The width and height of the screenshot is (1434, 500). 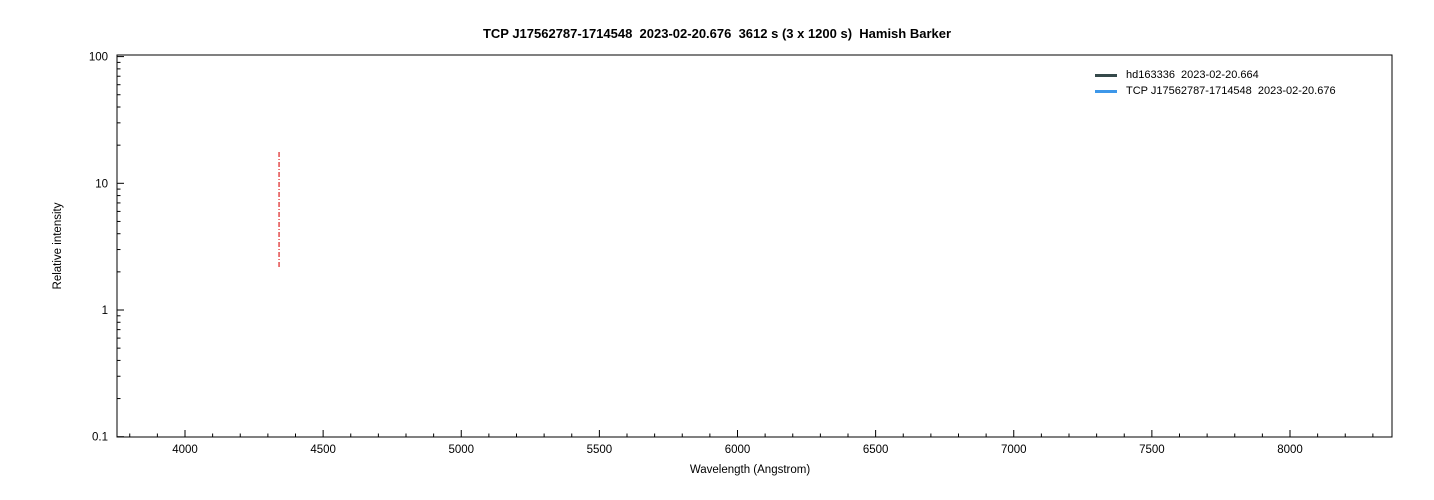 I want to click on y-tick-label: 0.1, so click(x=100, y=438).